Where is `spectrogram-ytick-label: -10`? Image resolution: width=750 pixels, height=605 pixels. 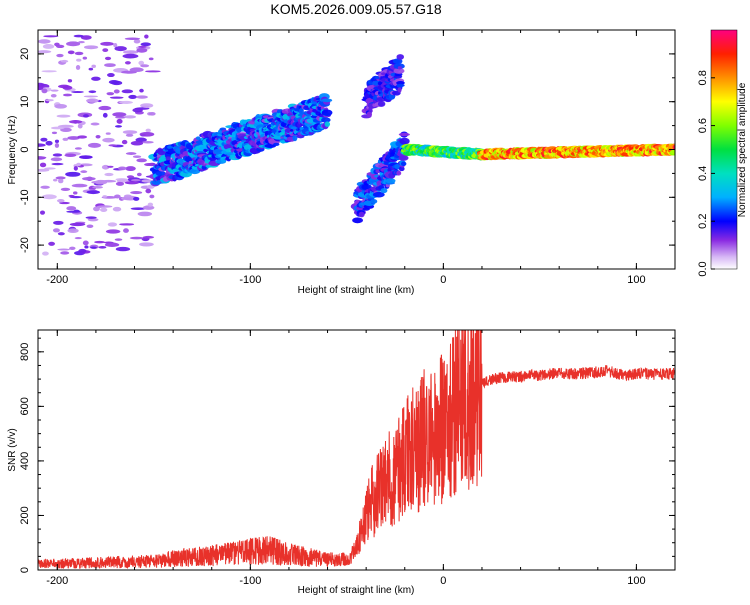
spectrogram-ytick-label: -10 is located at coordinates (25, 197).